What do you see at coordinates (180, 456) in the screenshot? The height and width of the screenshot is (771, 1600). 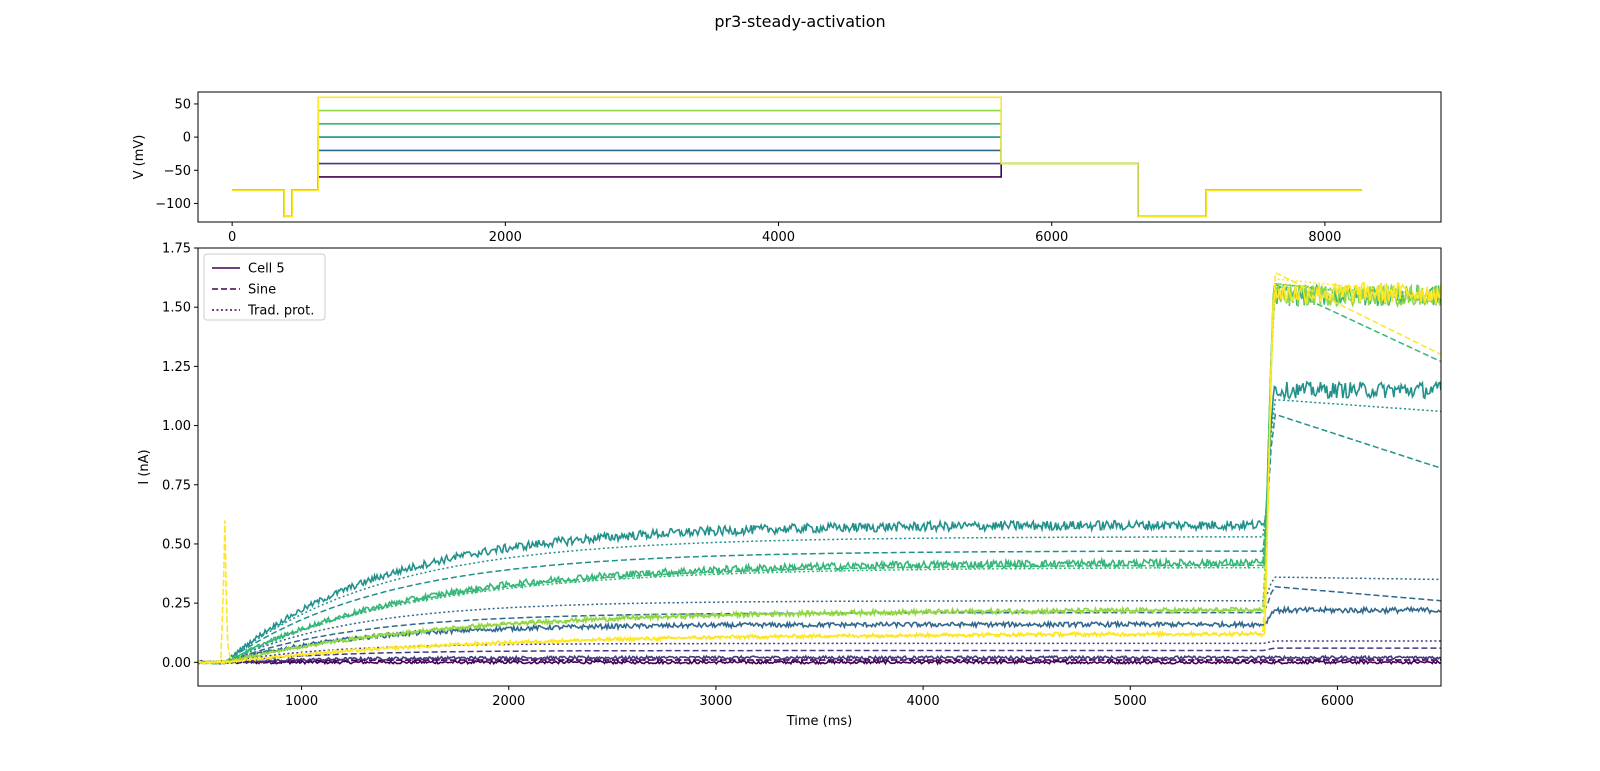 I see `current-y-axis: 0.00 0.25 0.50 0.75 1.00 1.25 1.50 1.75` at bounding box center [180, 456].